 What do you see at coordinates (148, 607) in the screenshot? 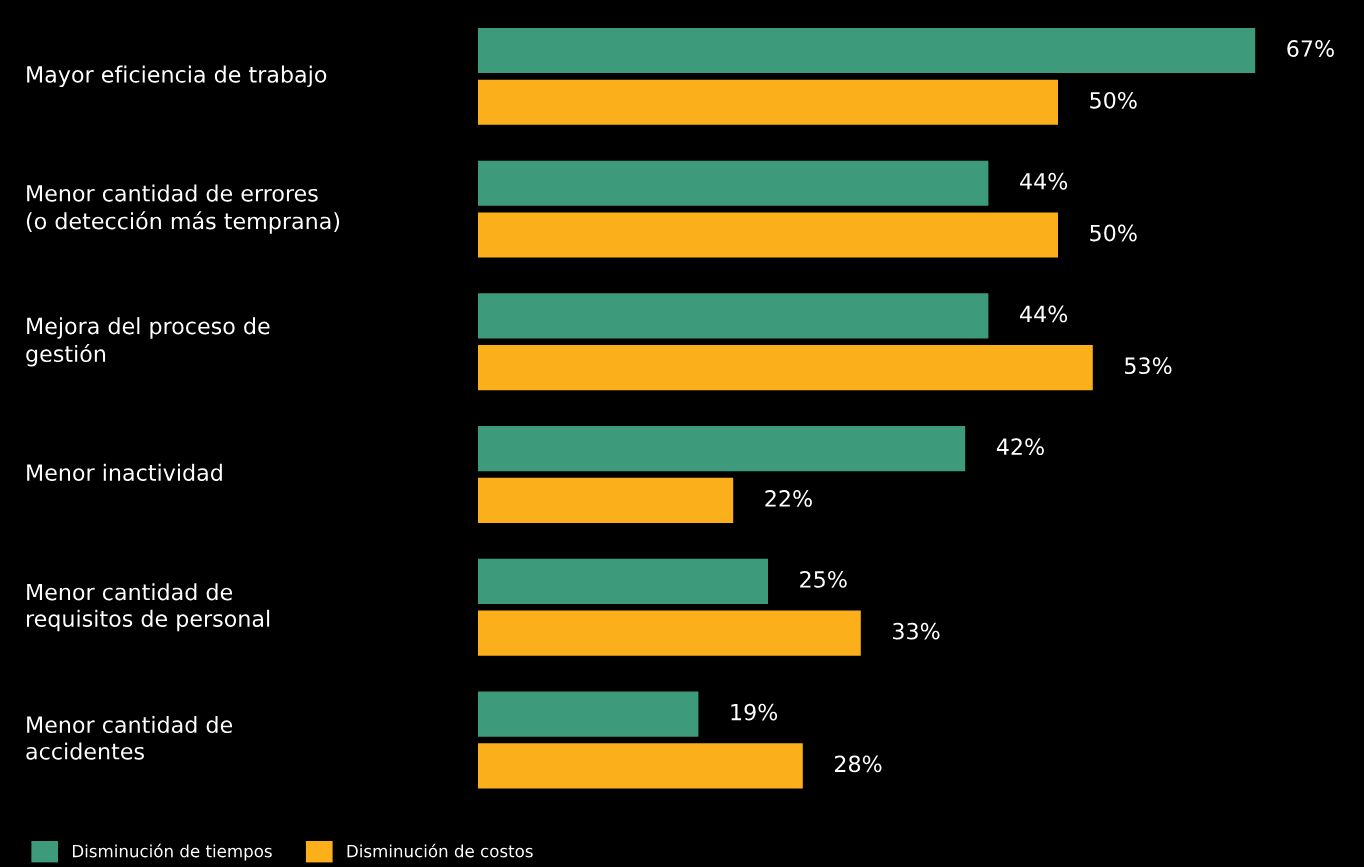
I see `y-tick-label: Menor cantidad de requisitos de personal` at bounding box center [148, 607].